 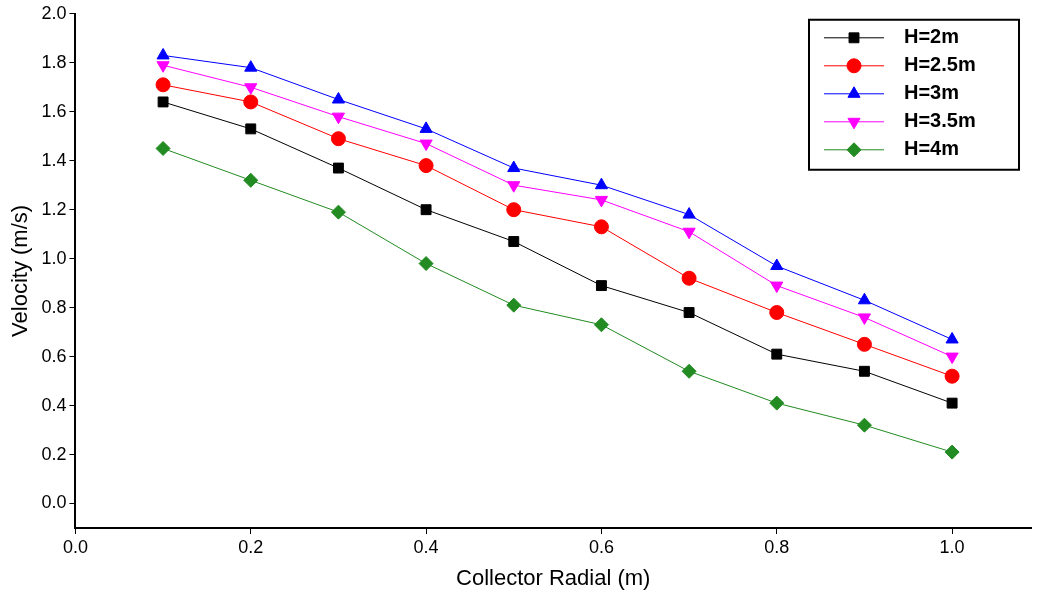 What do you see at coordinates (553, 577) in the screenshot?
I see `x-axis-title: Collector Radial (m)` at bounding box center [553, 577].